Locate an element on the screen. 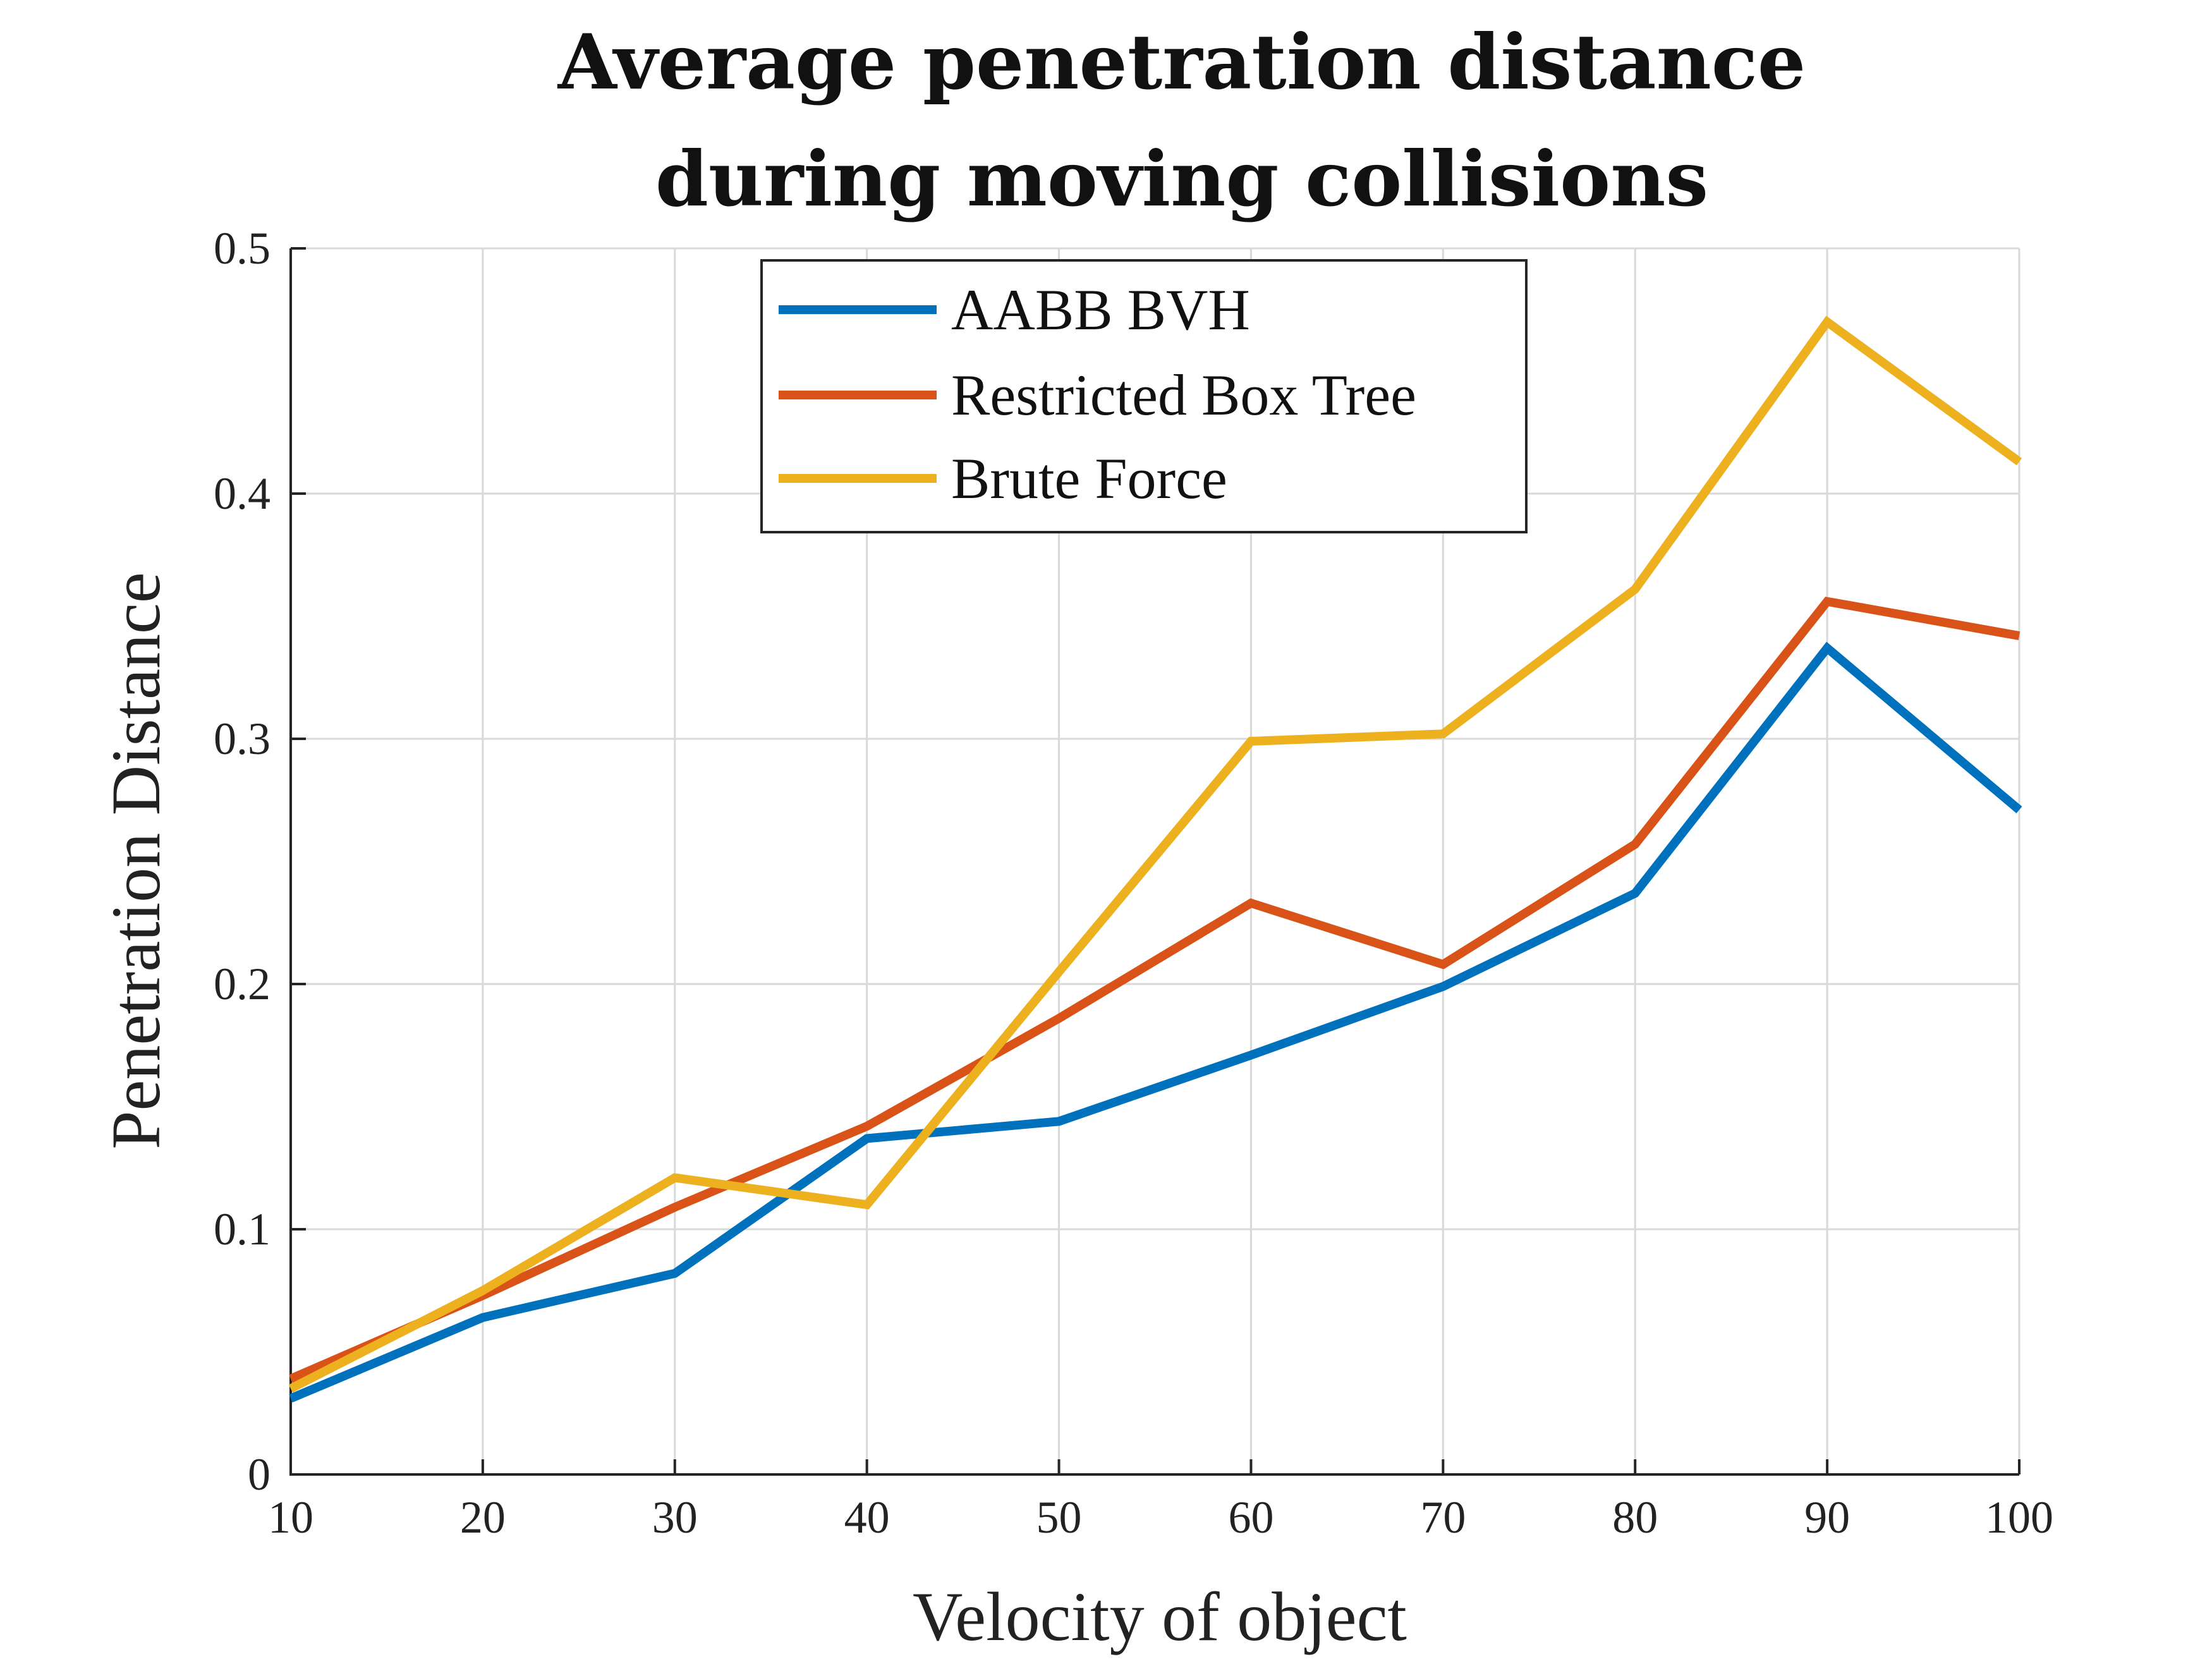 Image resolution: width=2212 pixels, height=1659 pixels. x-tick-label: 100 is located at coordinates (2019, 1517).